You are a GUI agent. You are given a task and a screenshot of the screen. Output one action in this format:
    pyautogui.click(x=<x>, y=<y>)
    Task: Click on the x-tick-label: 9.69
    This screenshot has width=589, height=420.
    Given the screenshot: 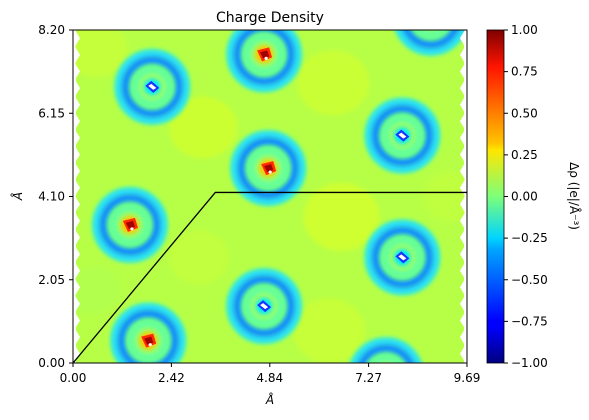 What is the action you would take?
    pyautogui.click(x=467, y=378)
    